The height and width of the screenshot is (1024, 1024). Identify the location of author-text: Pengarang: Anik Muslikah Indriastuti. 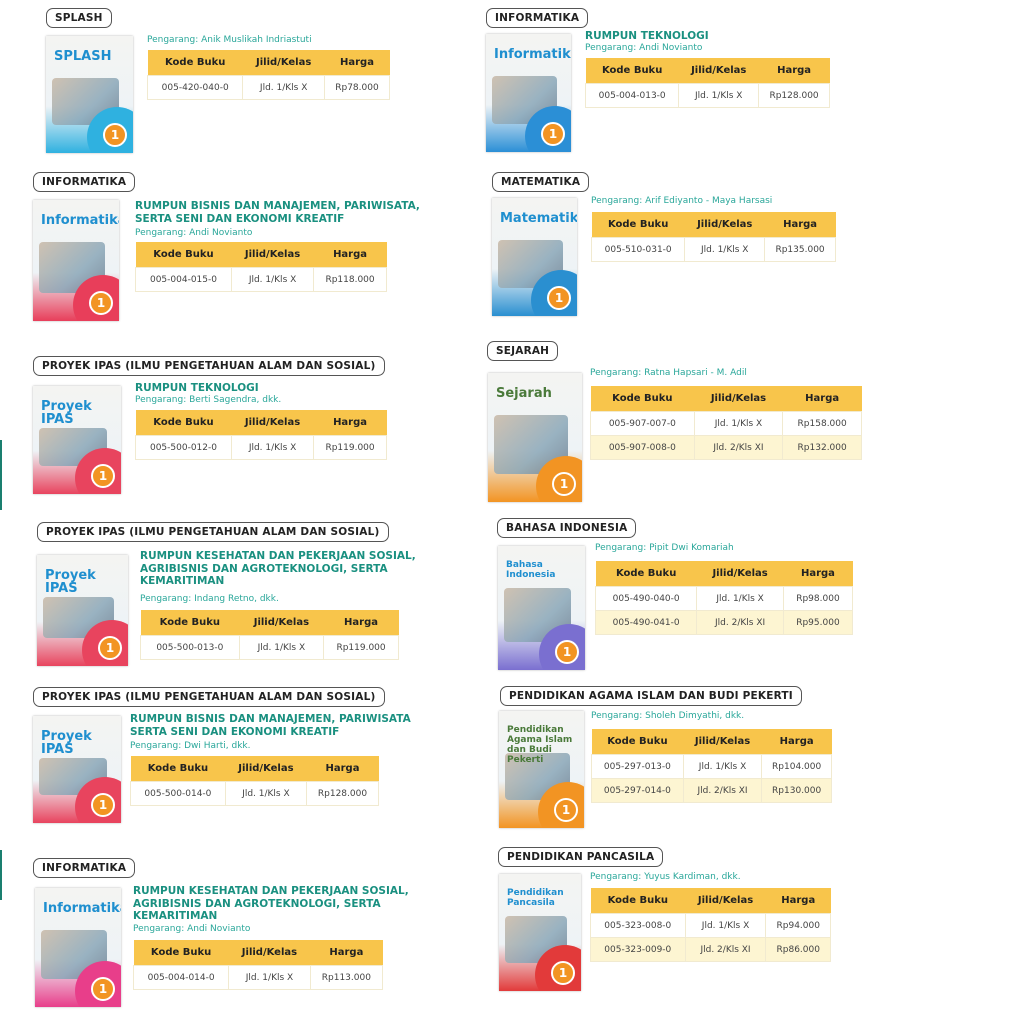
(229, 40).